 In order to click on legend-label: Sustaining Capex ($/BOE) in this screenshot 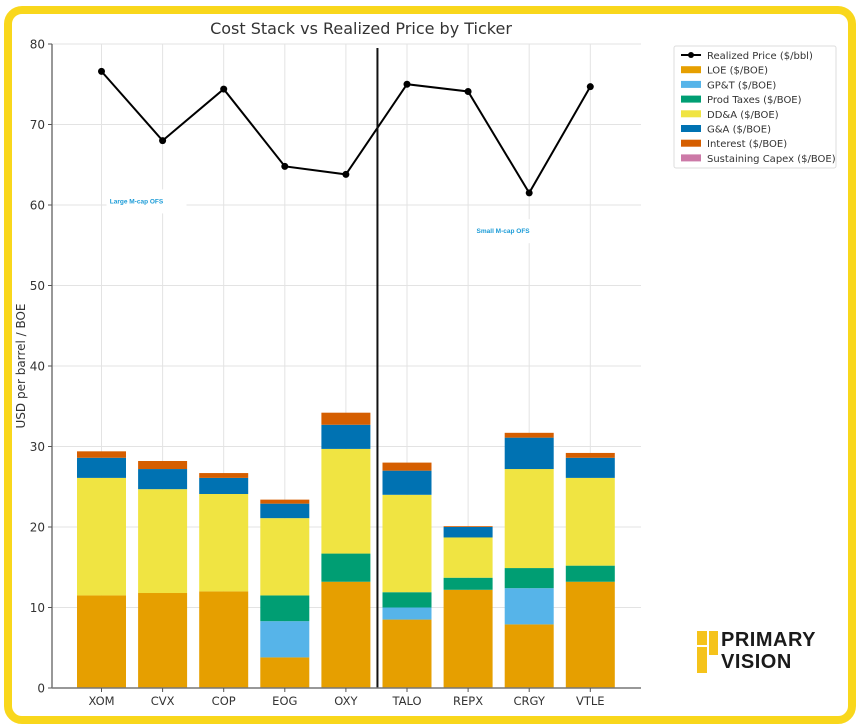, I will do `click(771, 159)`.